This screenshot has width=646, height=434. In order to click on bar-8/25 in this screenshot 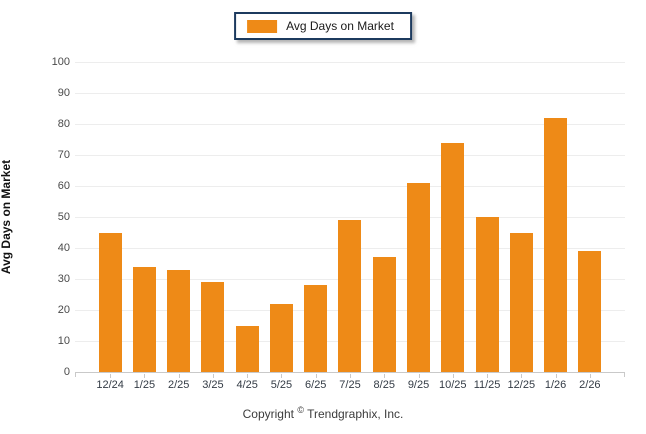, I will do `click(384, 314)`.